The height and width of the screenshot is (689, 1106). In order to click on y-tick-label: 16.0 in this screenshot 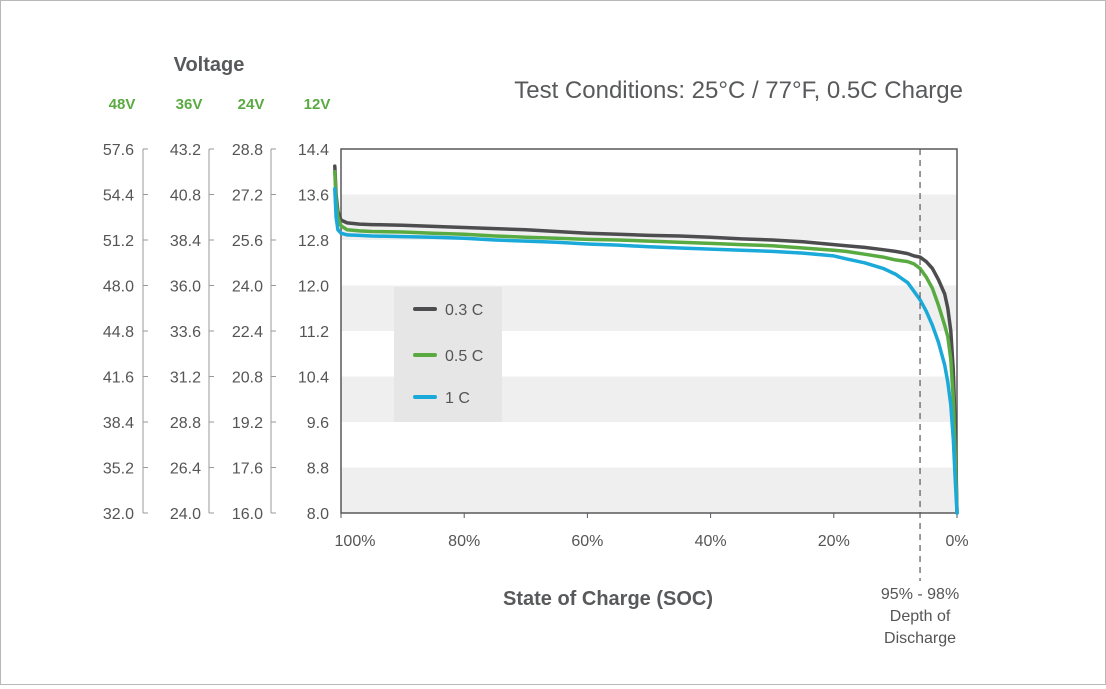, I will do `click(247, 514)`.